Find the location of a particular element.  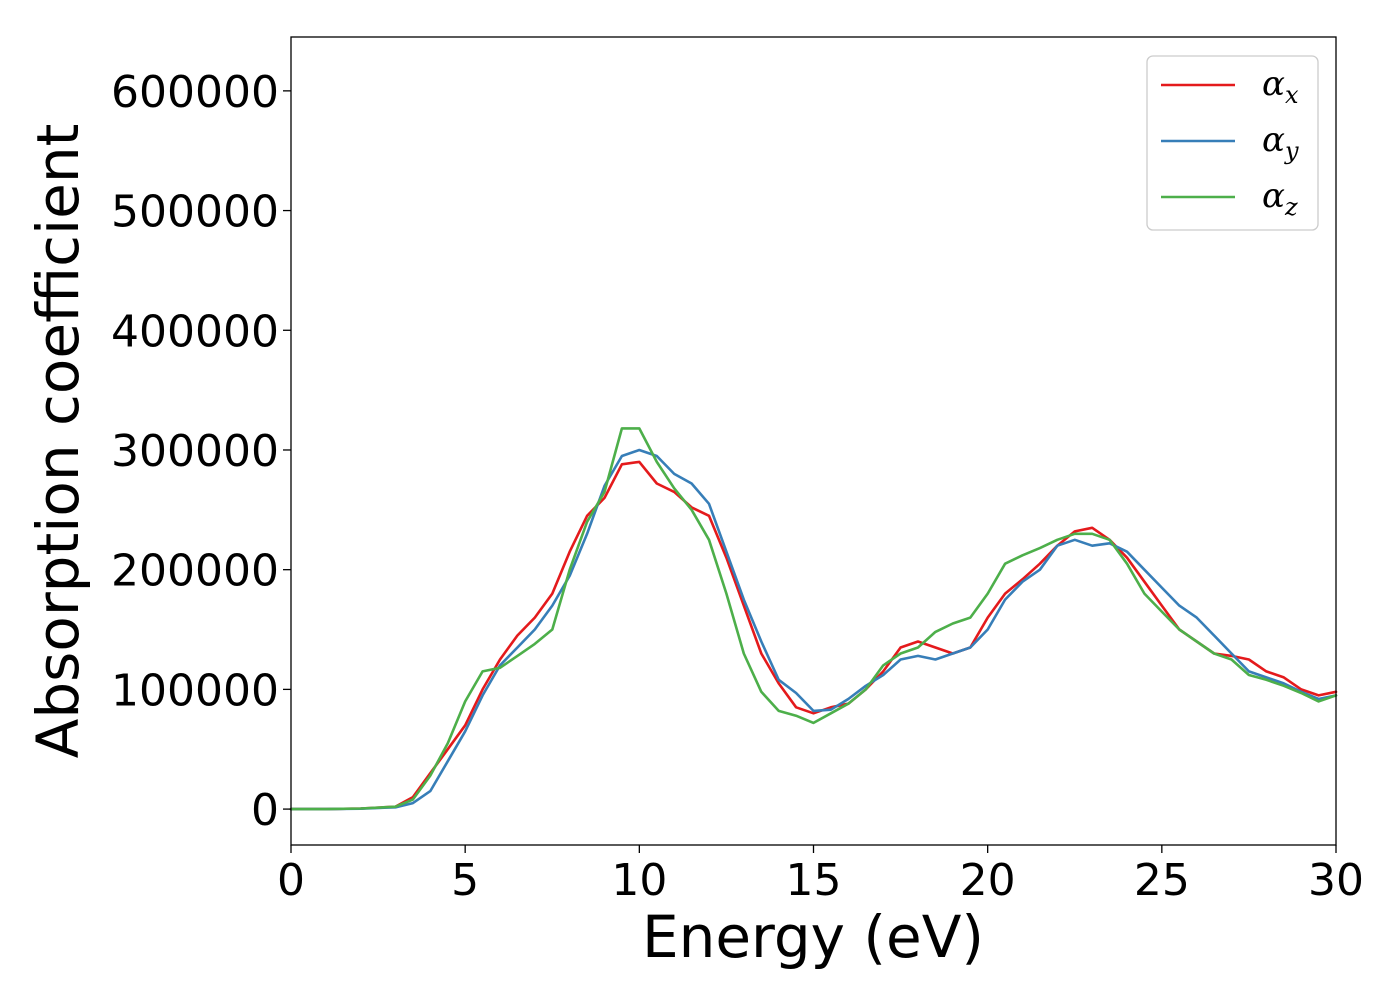

y-tick-label: 600000 is located at coordinates (195, 92).